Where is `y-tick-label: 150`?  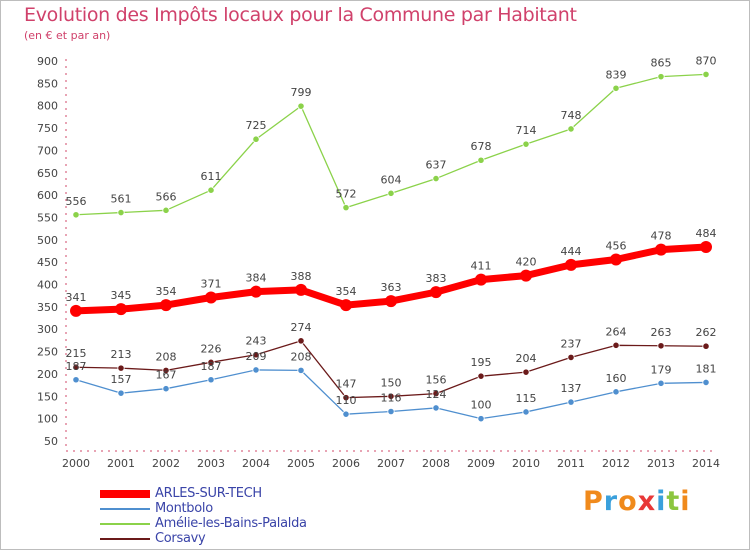
y-tick-label: 150 is located at coordinates (47, 396).